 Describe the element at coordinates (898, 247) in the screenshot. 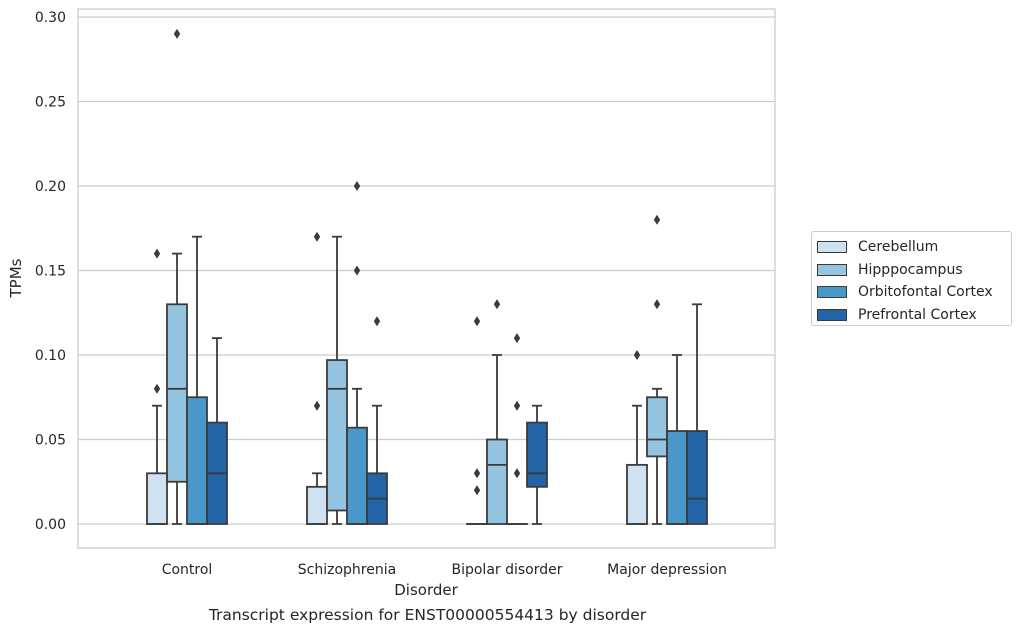

I see `legend-label: Cerebellum` at that location.